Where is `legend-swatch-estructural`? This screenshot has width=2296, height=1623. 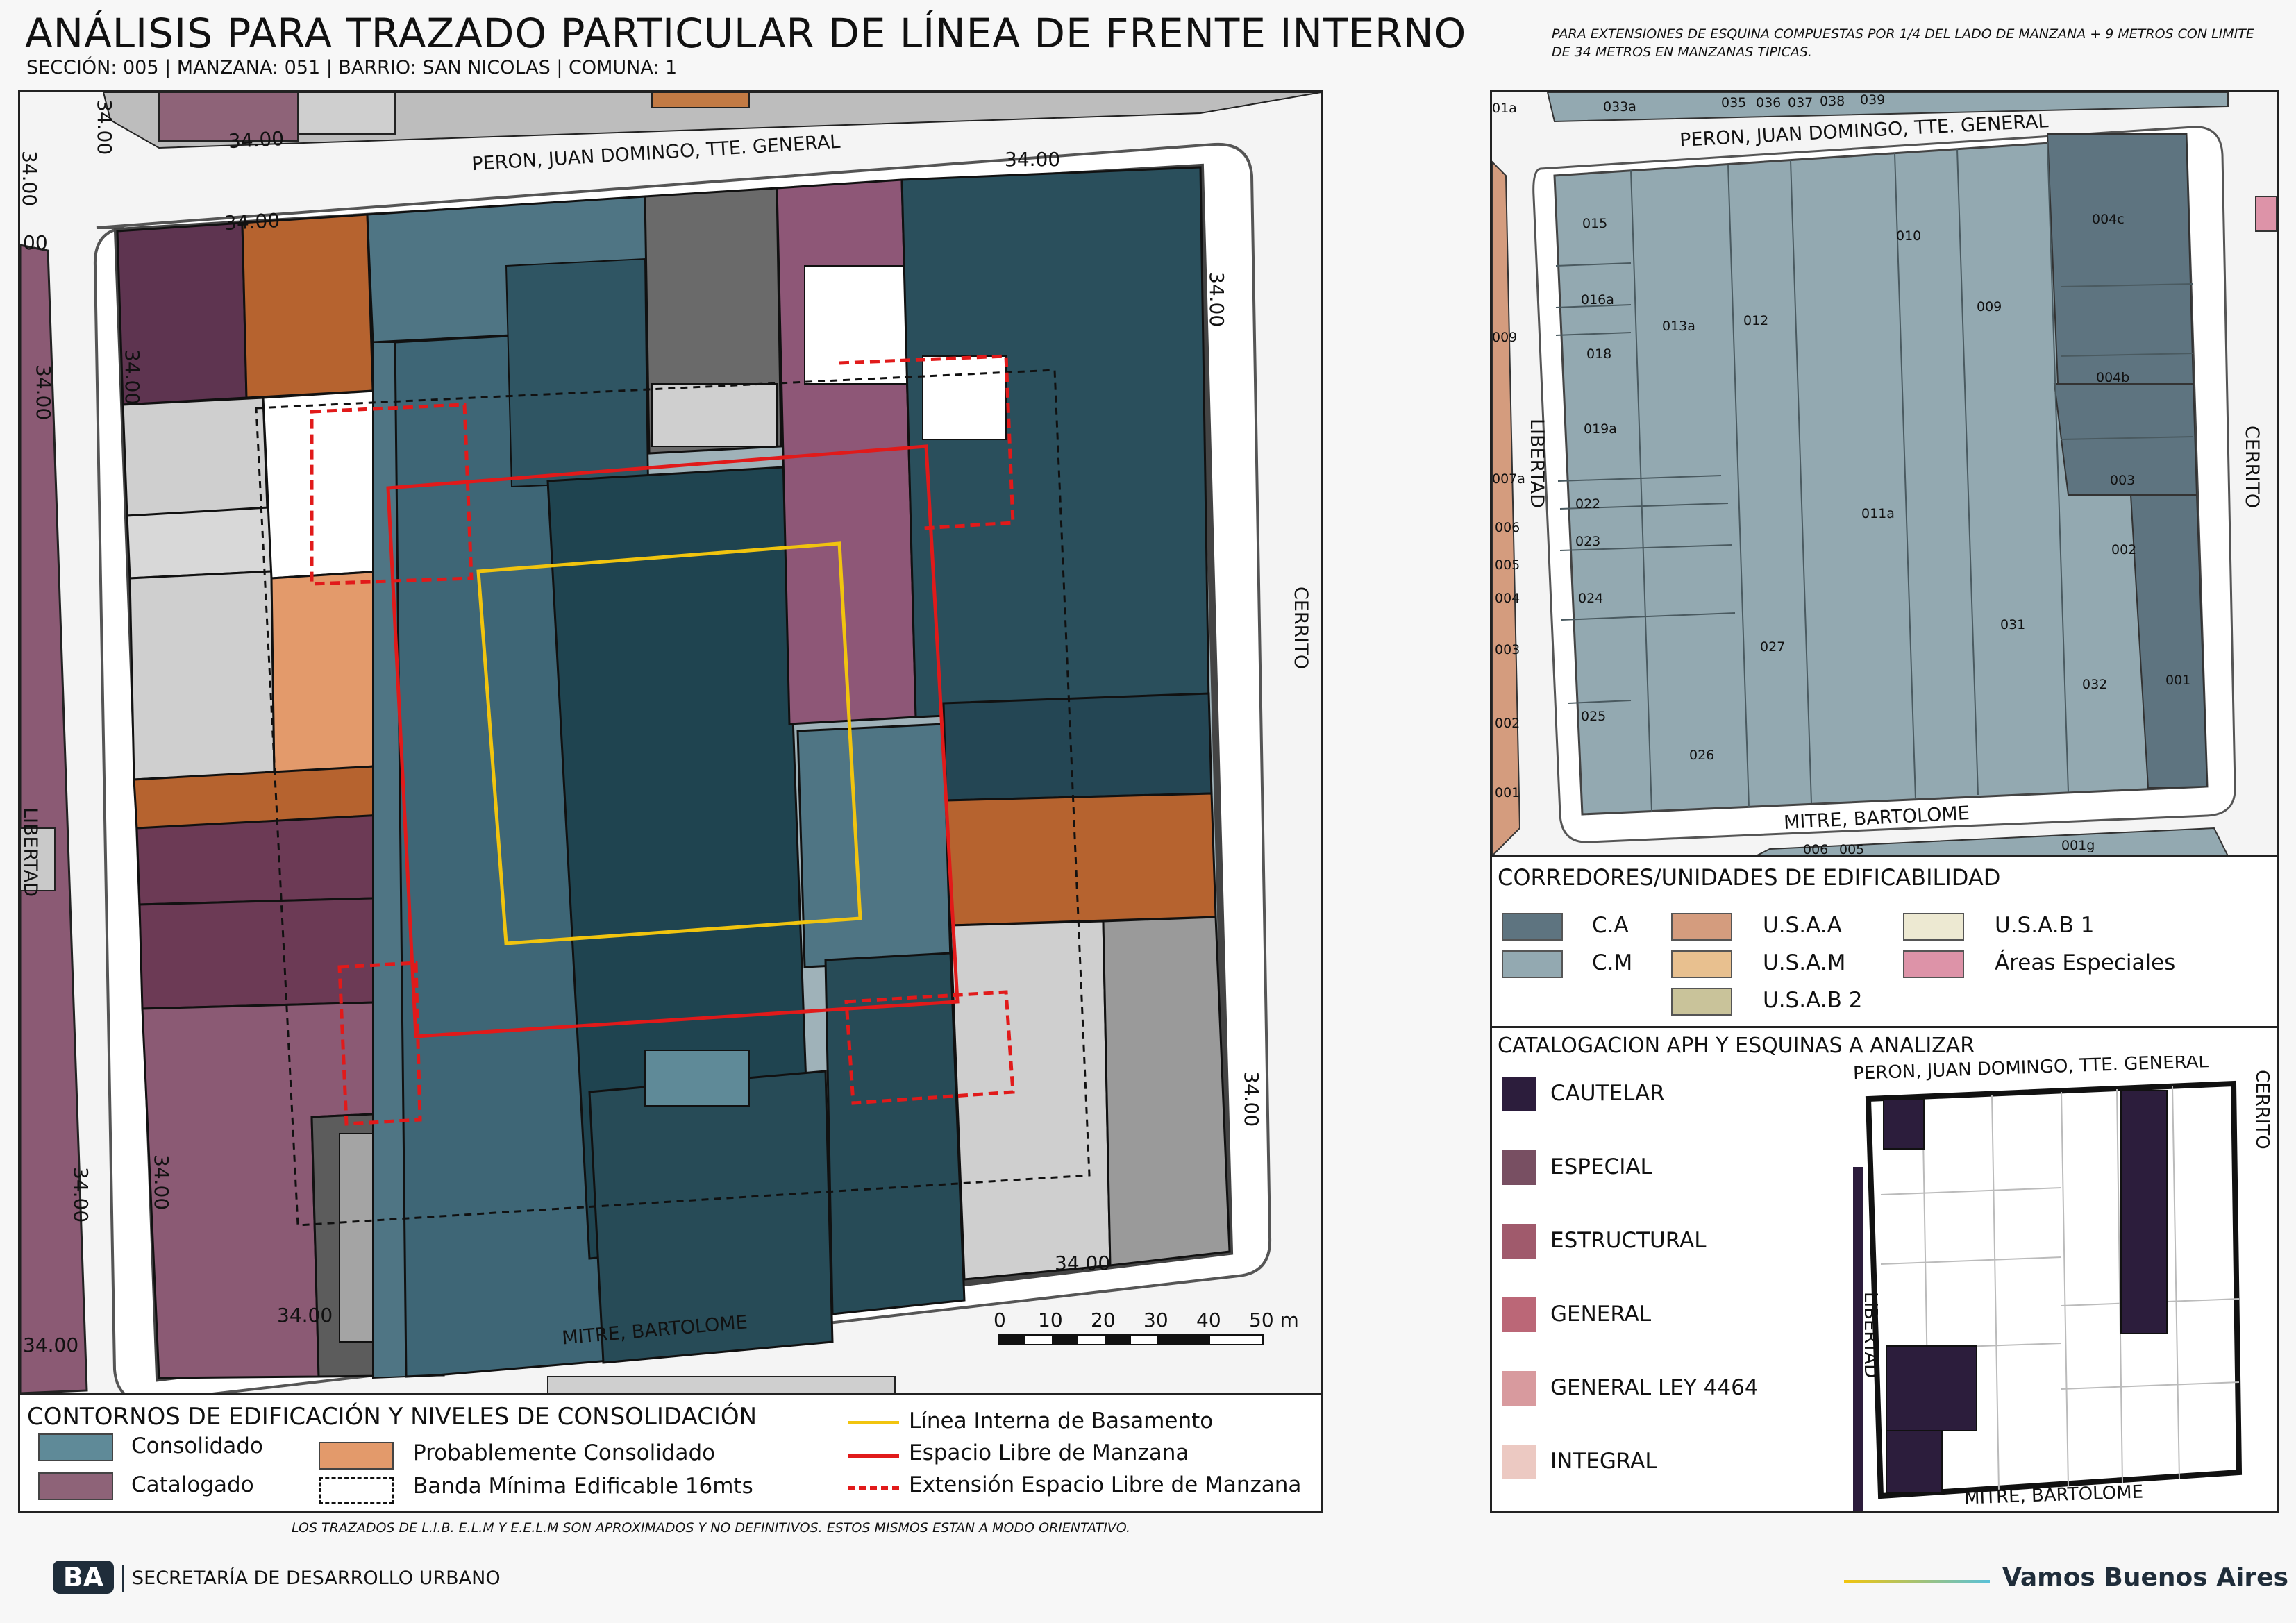 legend-swatch-estructural is located at coordinates (1519, 1241).